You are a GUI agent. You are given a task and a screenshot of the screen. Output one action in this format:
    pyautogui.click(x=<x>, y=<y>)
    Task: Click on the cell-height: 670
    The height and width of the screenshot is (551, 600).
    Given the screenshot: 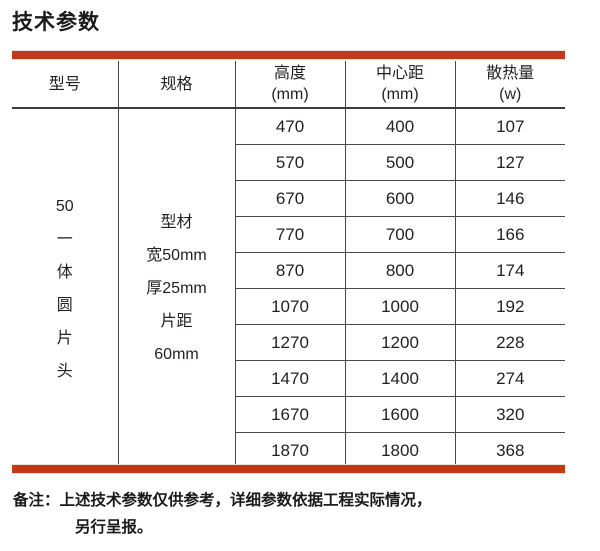 What is the action you would take?
    pyautogui.click(x=290, y=198)
    